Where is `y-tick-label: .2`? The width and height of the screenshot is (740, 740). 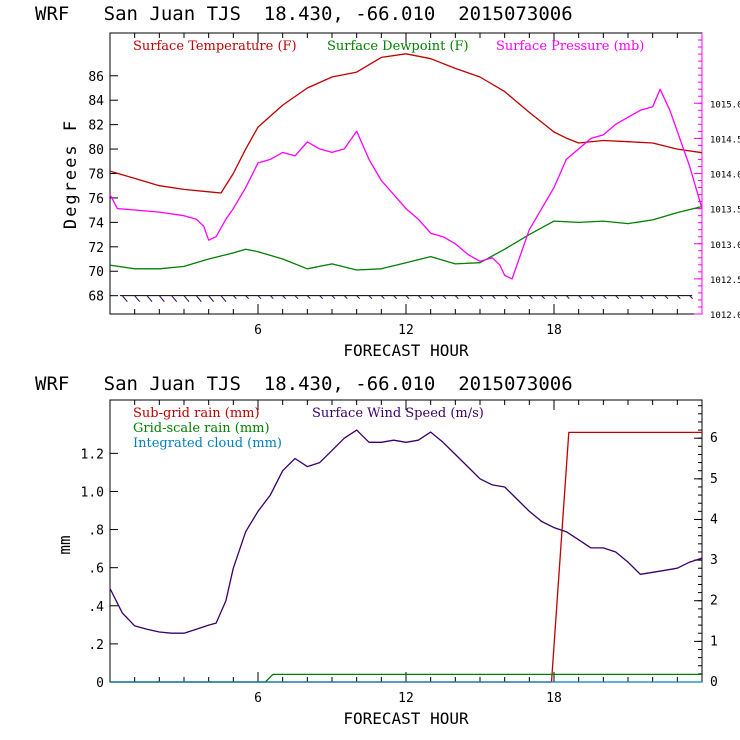
y-tick-label: .2 is located at coordinates (96, 645).